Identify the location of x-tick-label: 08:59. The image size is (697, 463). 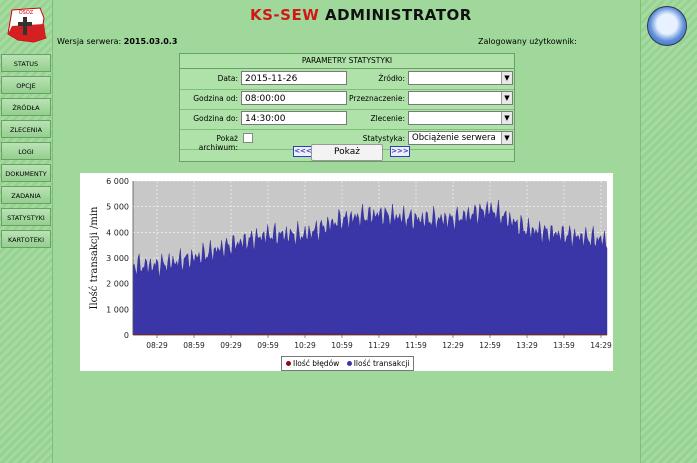
(194, 345).